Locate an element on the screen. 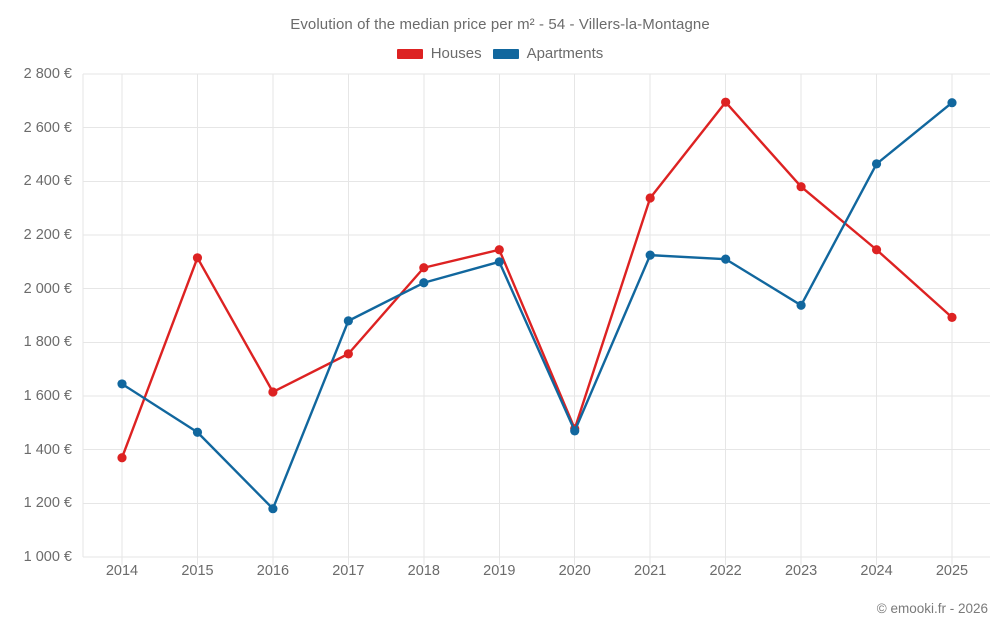 This screenshot has width=1000, height=625. data-point-houses-2014 is located at coordinates (122, 458).